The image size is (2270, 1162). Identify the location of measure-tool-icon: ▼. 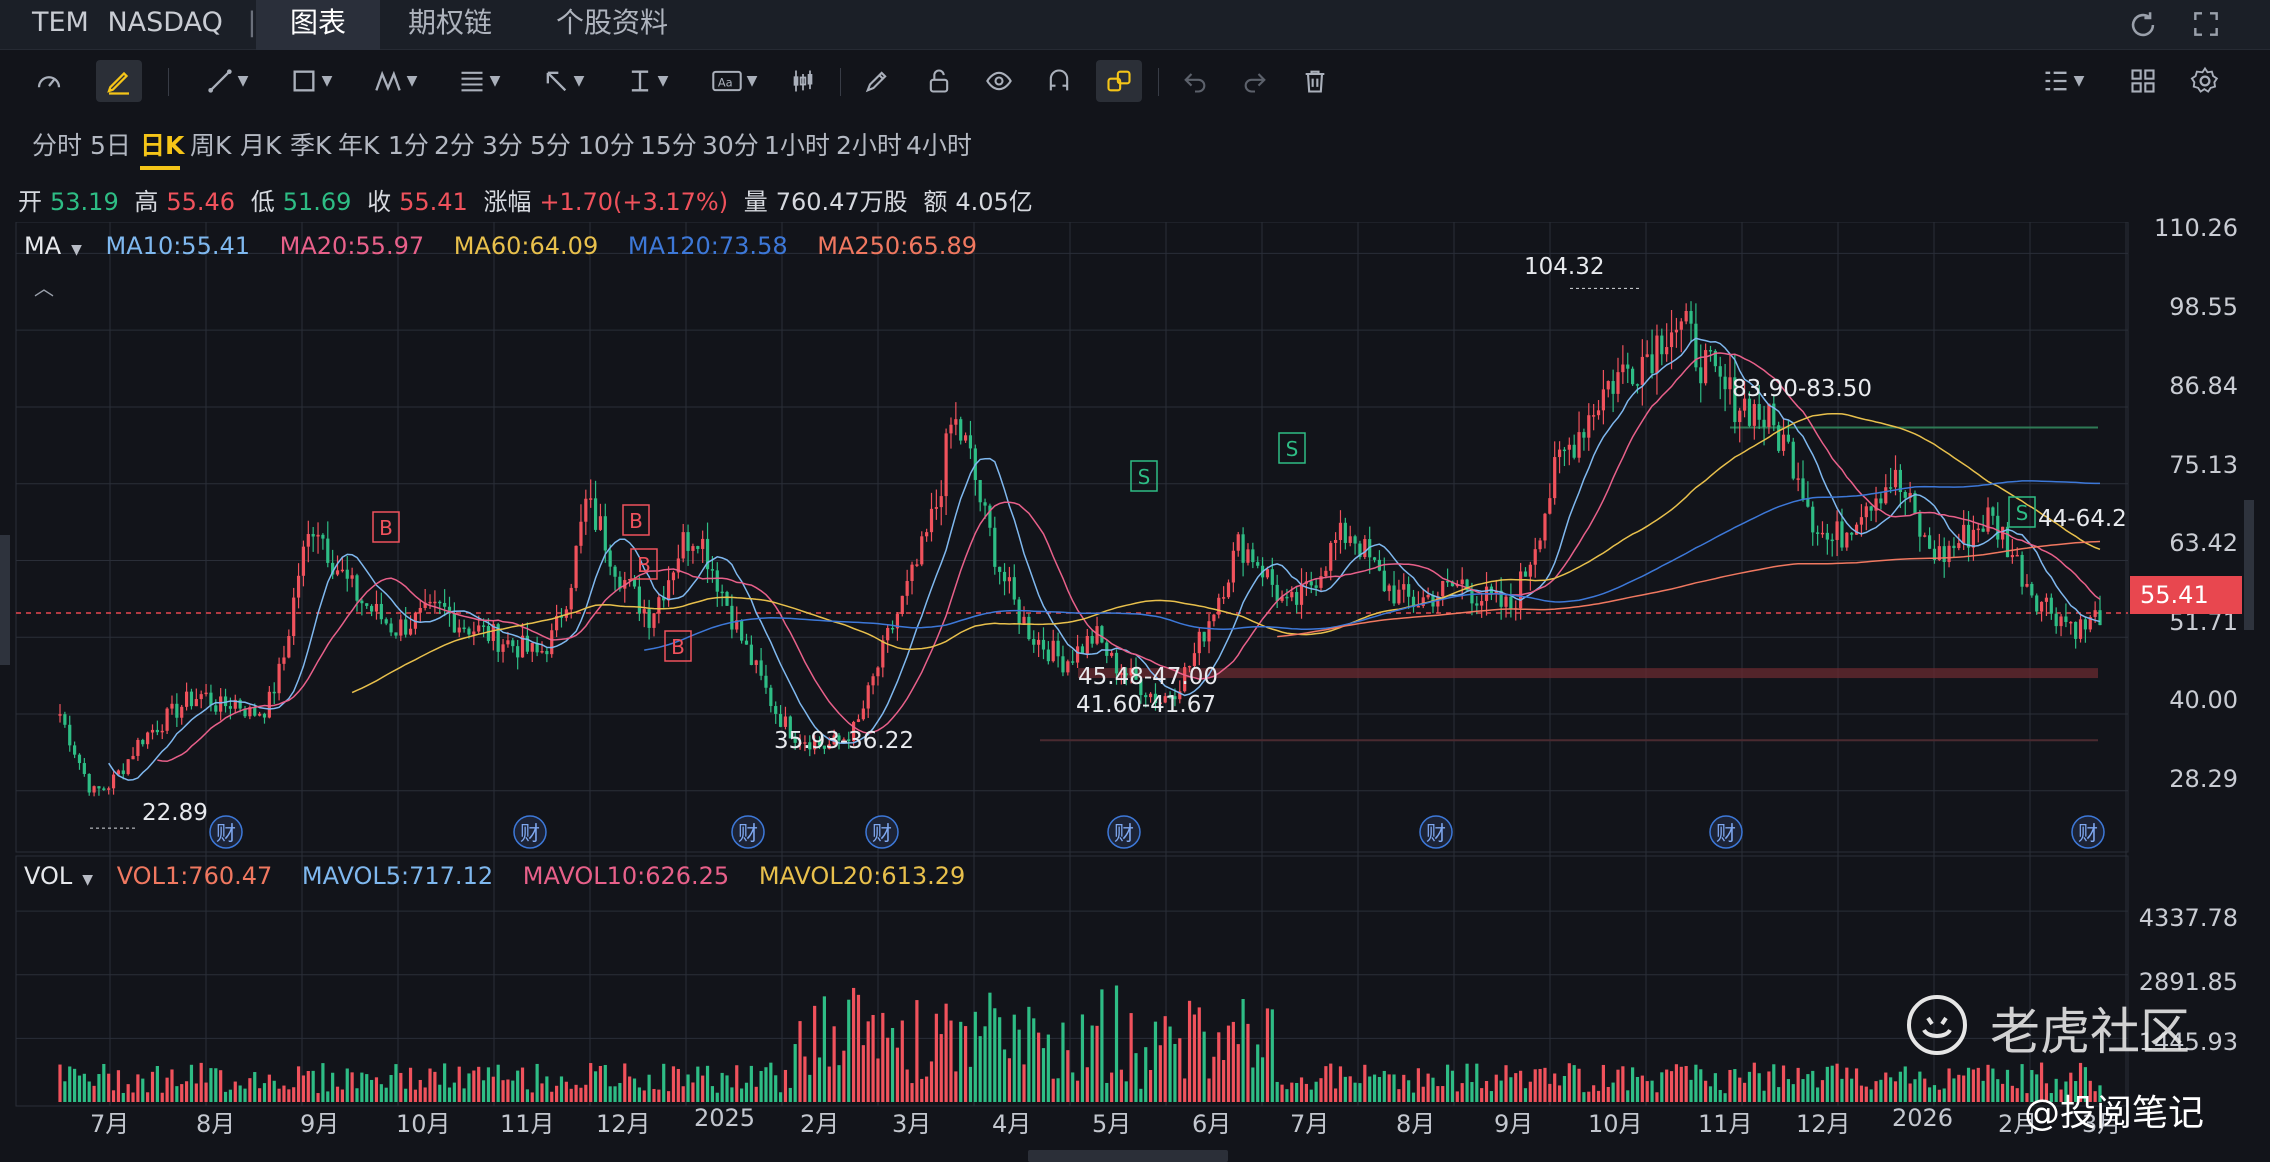
(647, 81).